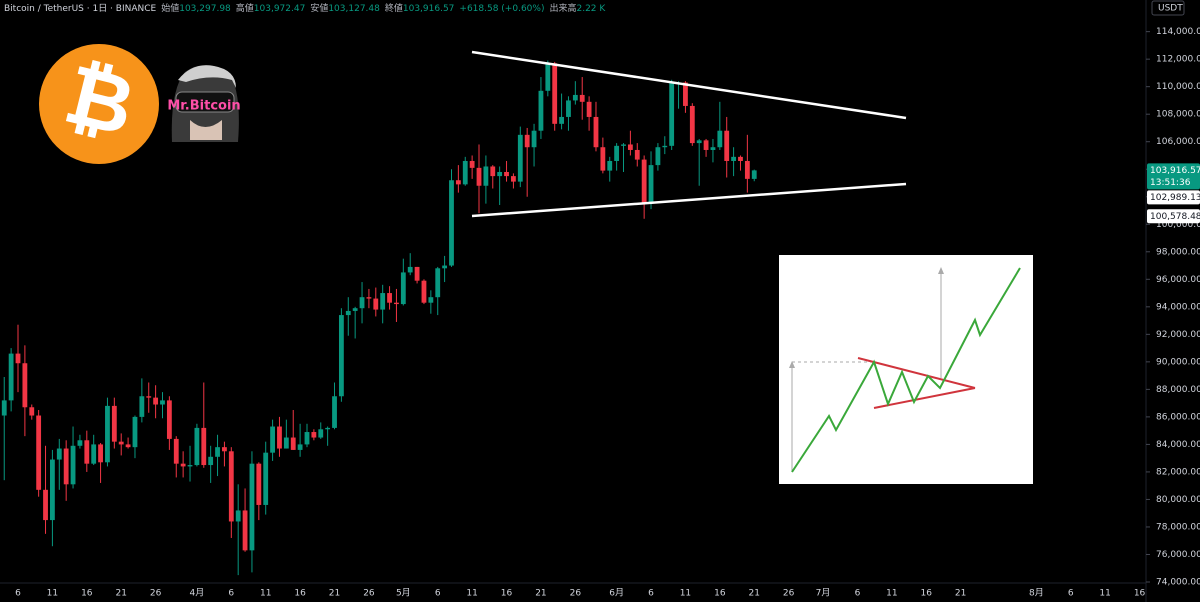  Describe the element at coordinates (1178, 527) in the screenshot. I see `y-tick-label: 78,000.00` at that location.